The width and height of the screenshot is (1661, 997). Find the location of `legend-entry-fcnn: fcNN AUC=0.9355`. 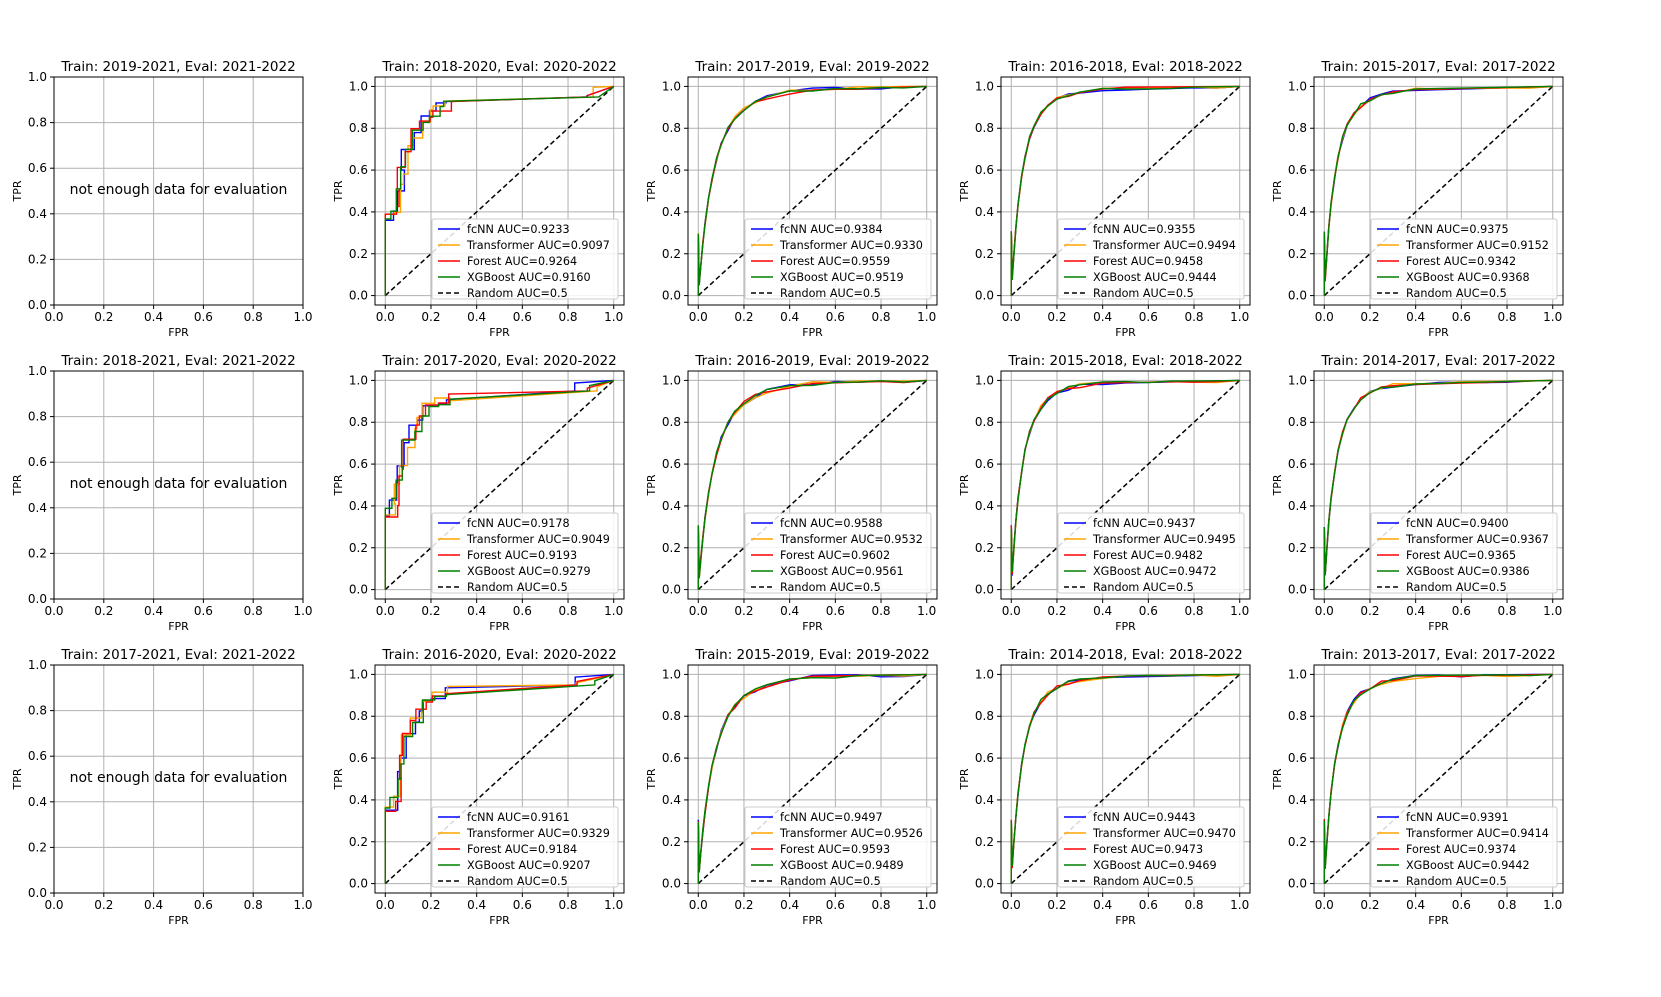

legend-entry-fcnn: fcNN AUC=0.9355 is located at coordinates (1144, 229).